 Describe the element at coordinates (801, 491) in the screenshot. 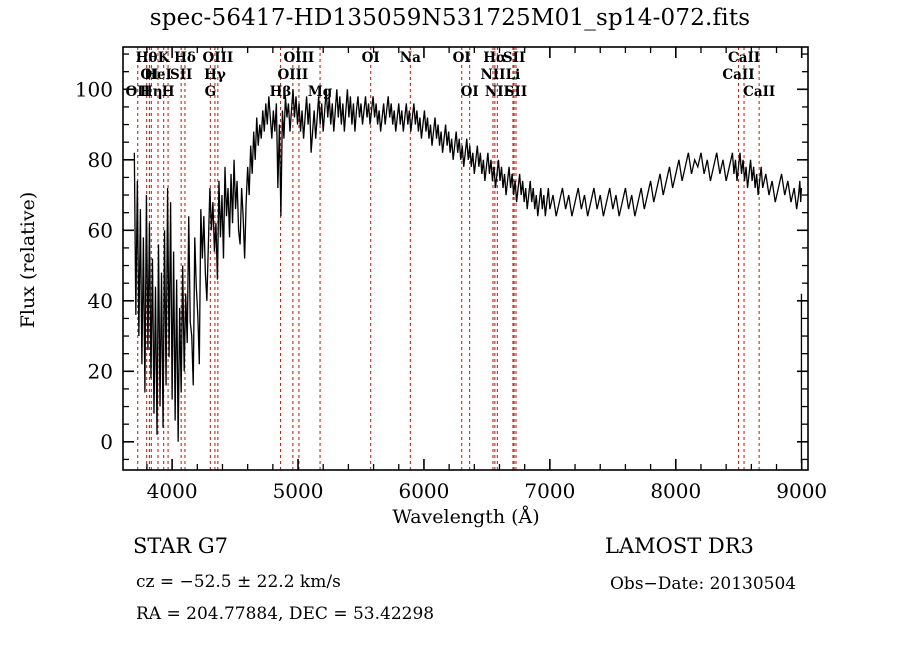

I see `x-tick-label: 9000` at that location.